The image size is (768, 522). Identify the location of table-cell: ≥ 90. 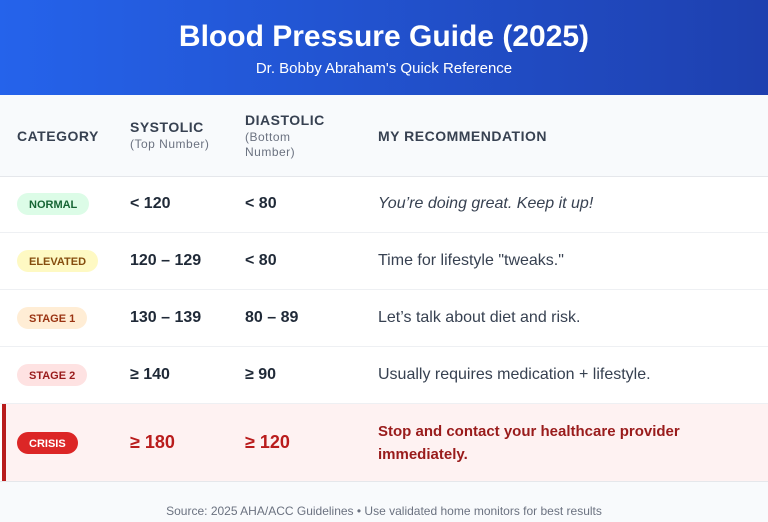
(311, 375).